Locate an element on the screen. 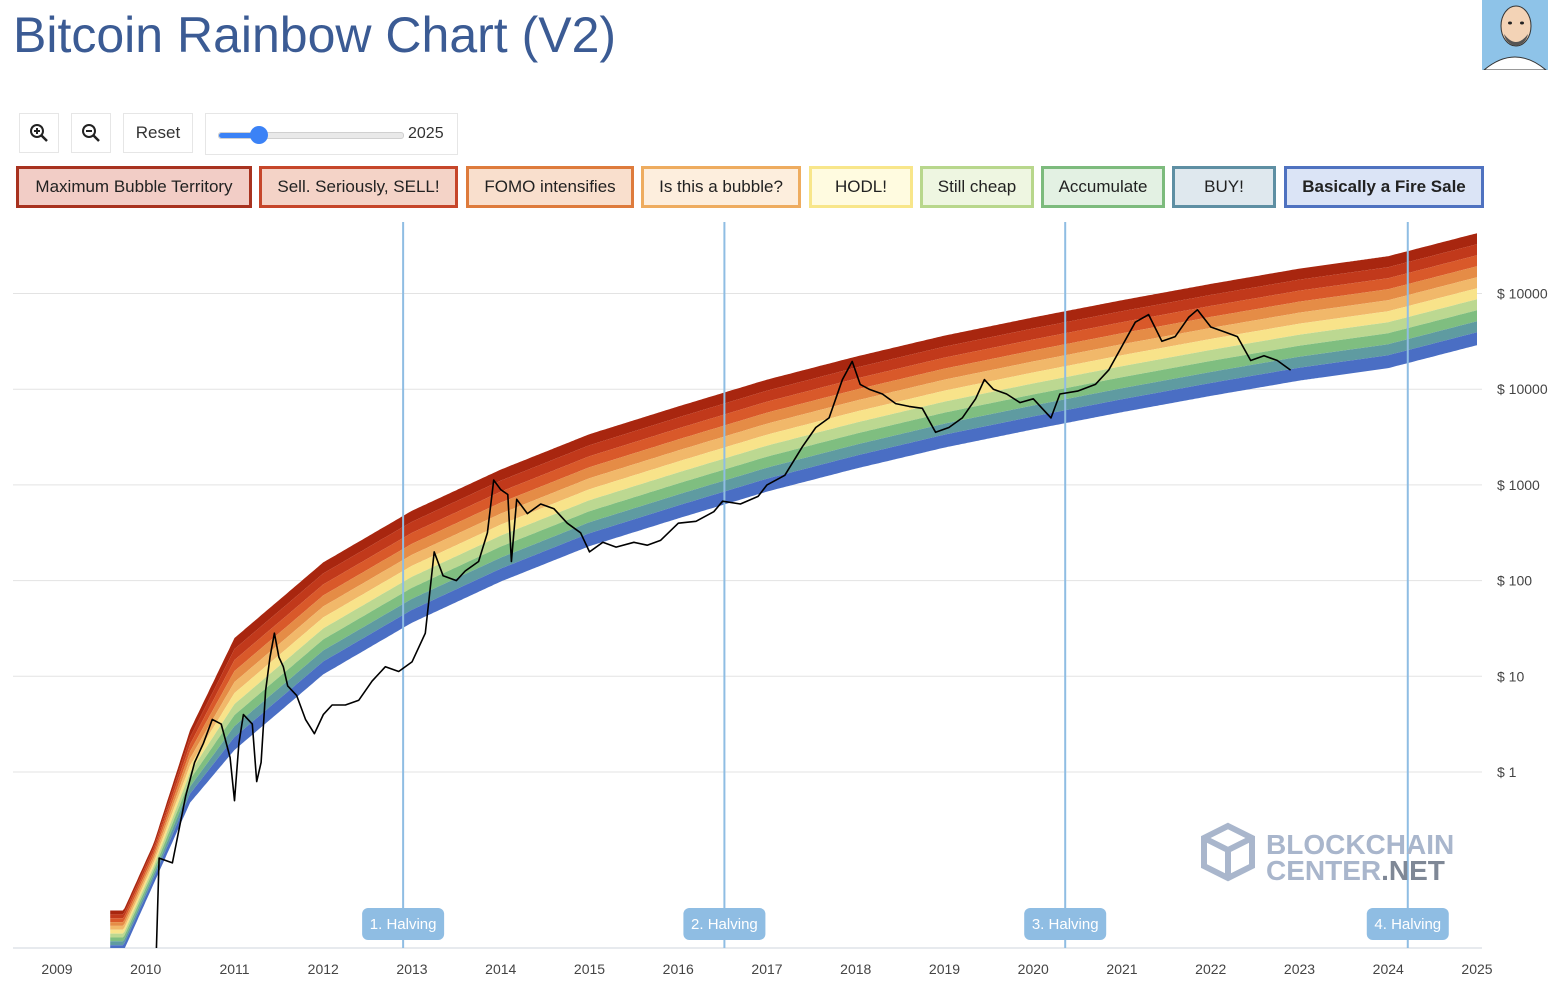  x-tick-label: 2023 is located at coordinates (1299, 969).